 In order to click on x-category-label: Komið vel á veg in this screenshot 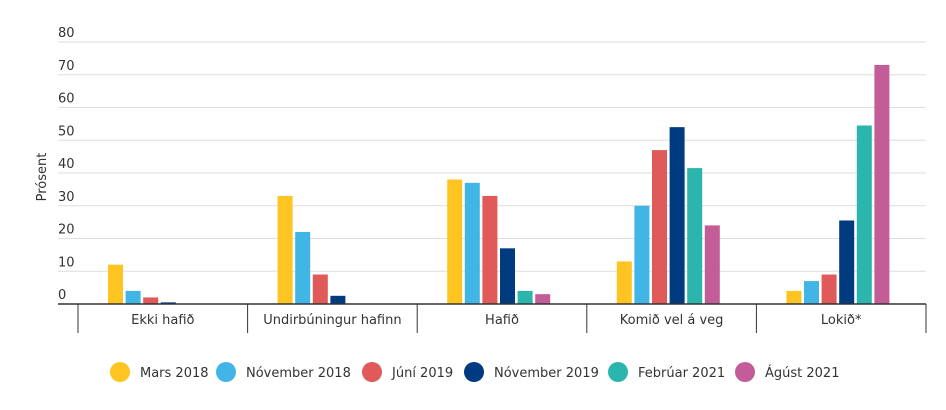, I will do `click(672, 320)`.